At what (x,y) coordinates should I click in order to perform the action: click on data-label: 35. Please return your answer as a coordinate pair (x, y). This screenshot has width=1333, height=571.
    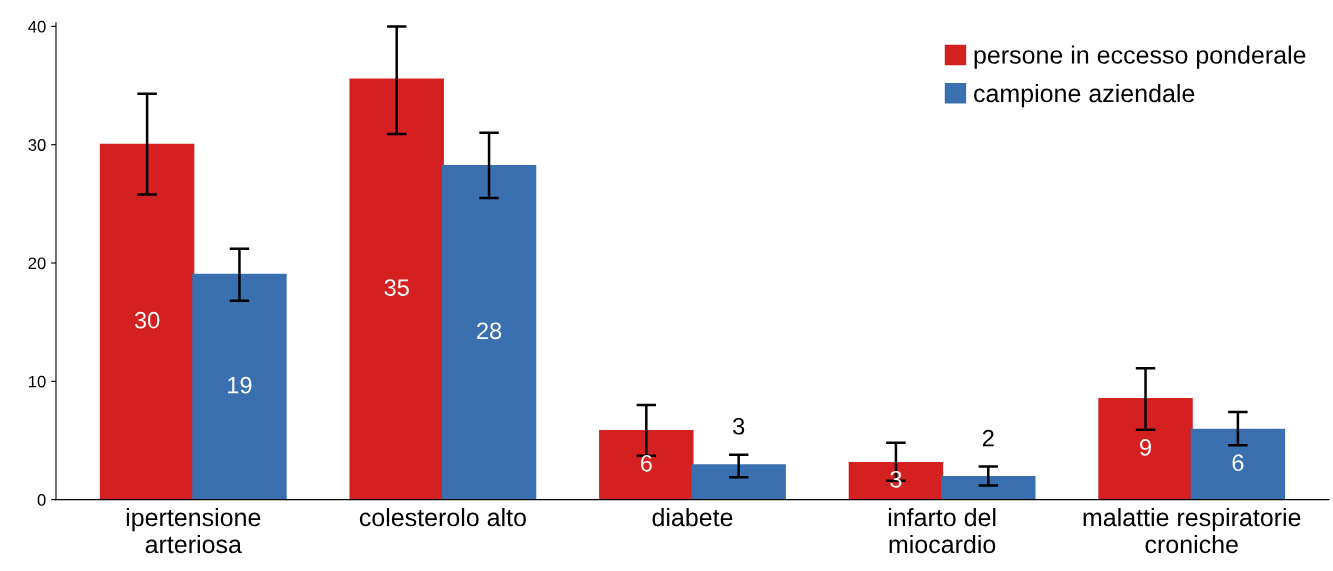
    Looking at the image, I should click on (396, 287).